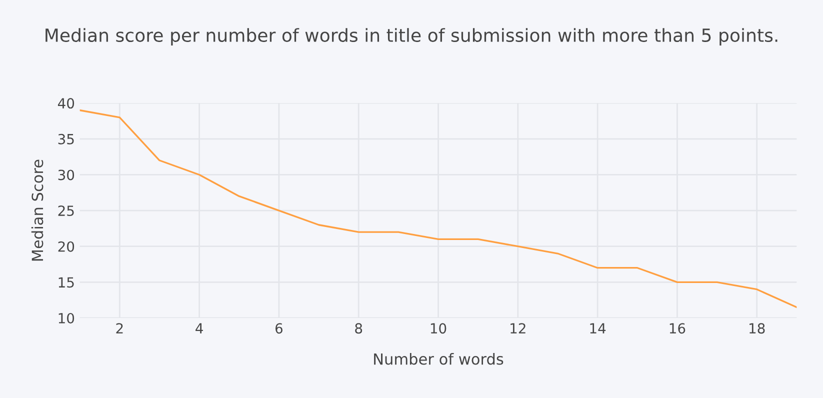 The height and width of the screenshot is (398, 823). Describe the element at coordinates (279, 328) in the screenshot. I see `x-tick-label: 6` at that location.